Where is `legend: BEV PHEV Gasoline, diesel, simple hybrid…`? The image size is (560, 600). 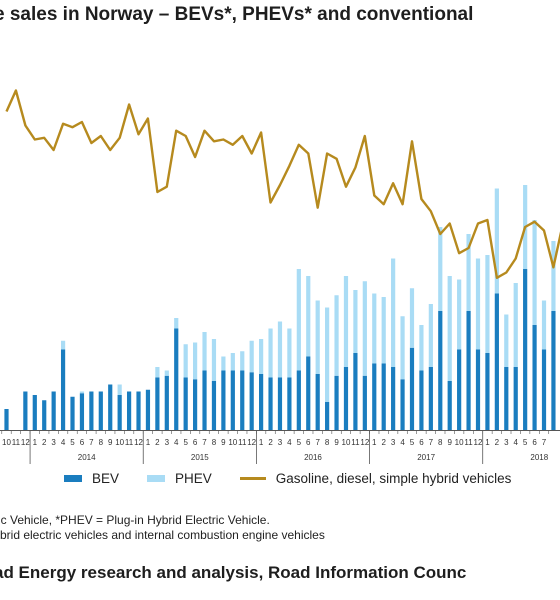
legend: BEV PHEV Gasoline, diesel, simple hybrid… is located at coordinates (301, 478).